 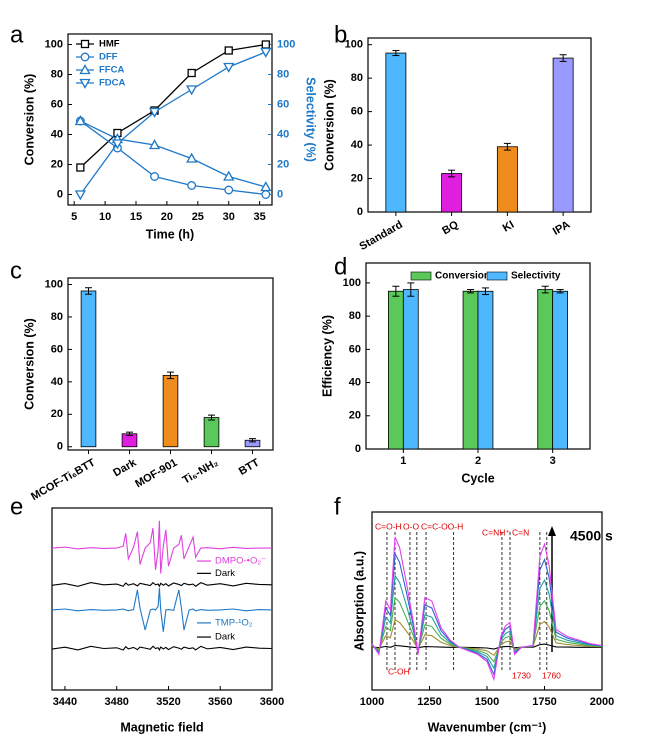 I want to click on legend-swatch, so click(x=421, y=276).